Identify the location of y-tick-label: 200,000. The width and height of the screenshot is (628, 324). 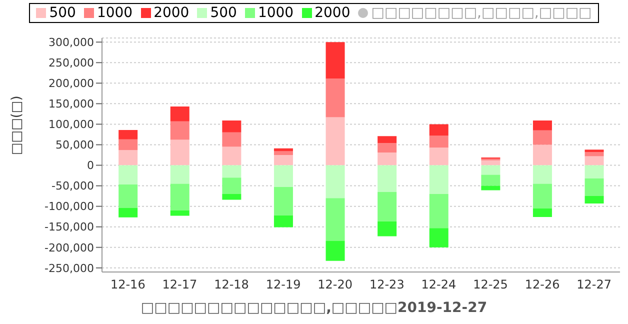
(71, 83).